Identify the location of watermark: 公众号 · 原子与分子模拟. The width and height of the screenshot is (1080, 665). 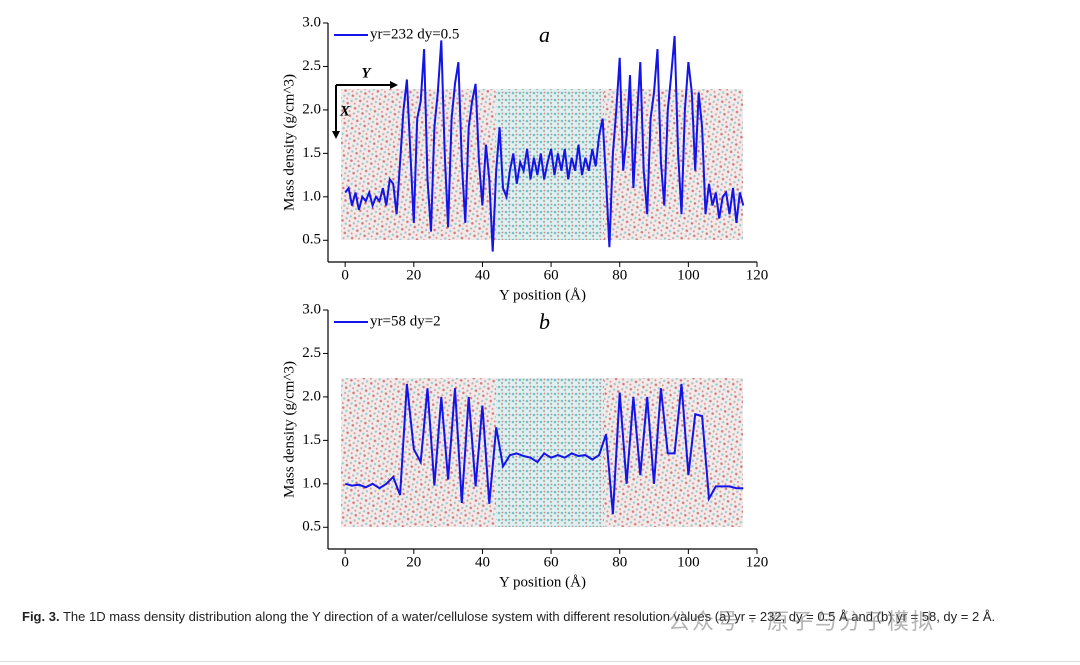
(801, 622).